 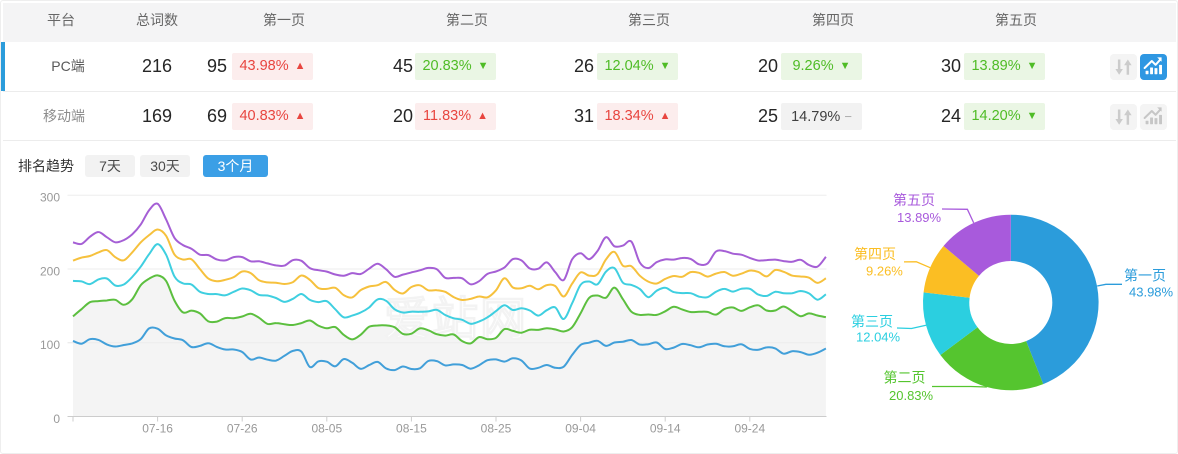 I want to click on svg-text: 07-26, so click(x=242, y=429).